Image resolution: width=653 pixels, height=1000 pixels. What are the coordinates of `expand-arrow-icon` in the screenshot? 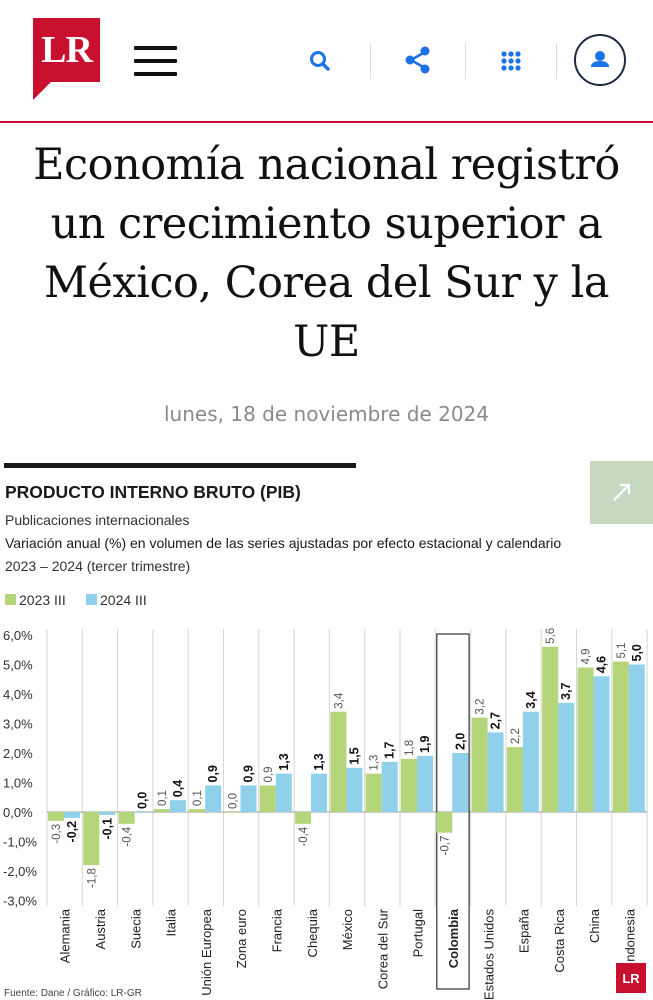 It's located at (622, 492).